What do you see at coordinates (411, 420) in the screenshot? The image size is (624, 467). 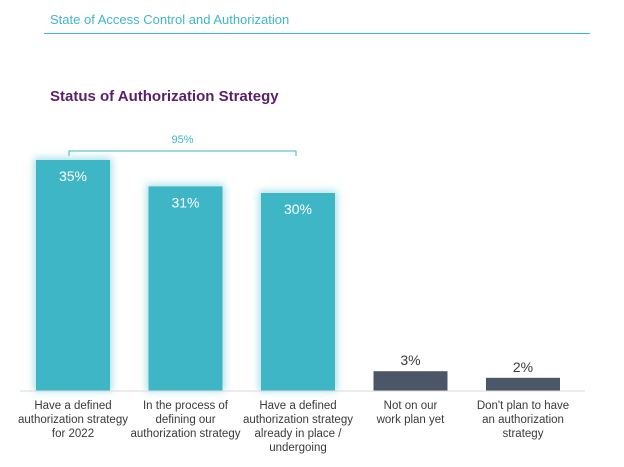 I see `category-label-line: work plan yet` at bounding box center [411, 420].